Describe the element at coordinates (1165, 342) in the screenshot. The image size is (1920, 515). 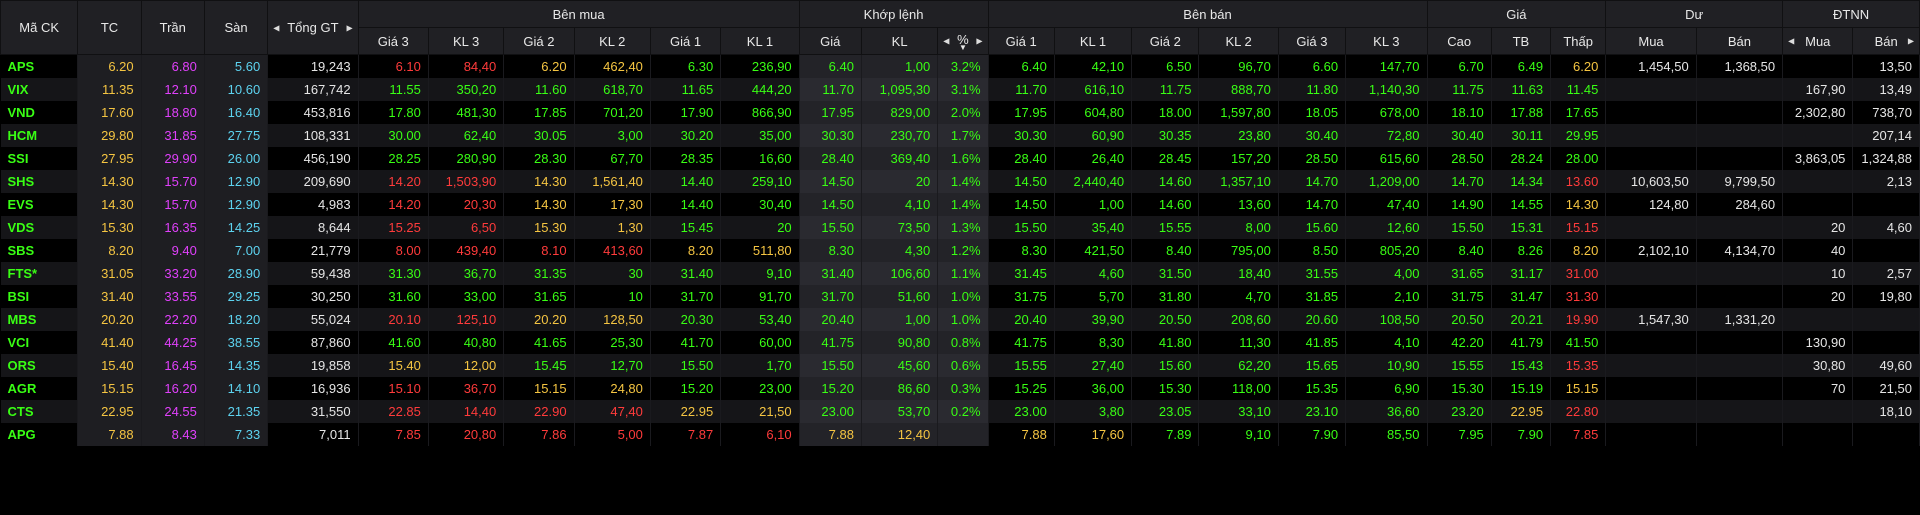
I see `ask-cell: 41.80` at that location.